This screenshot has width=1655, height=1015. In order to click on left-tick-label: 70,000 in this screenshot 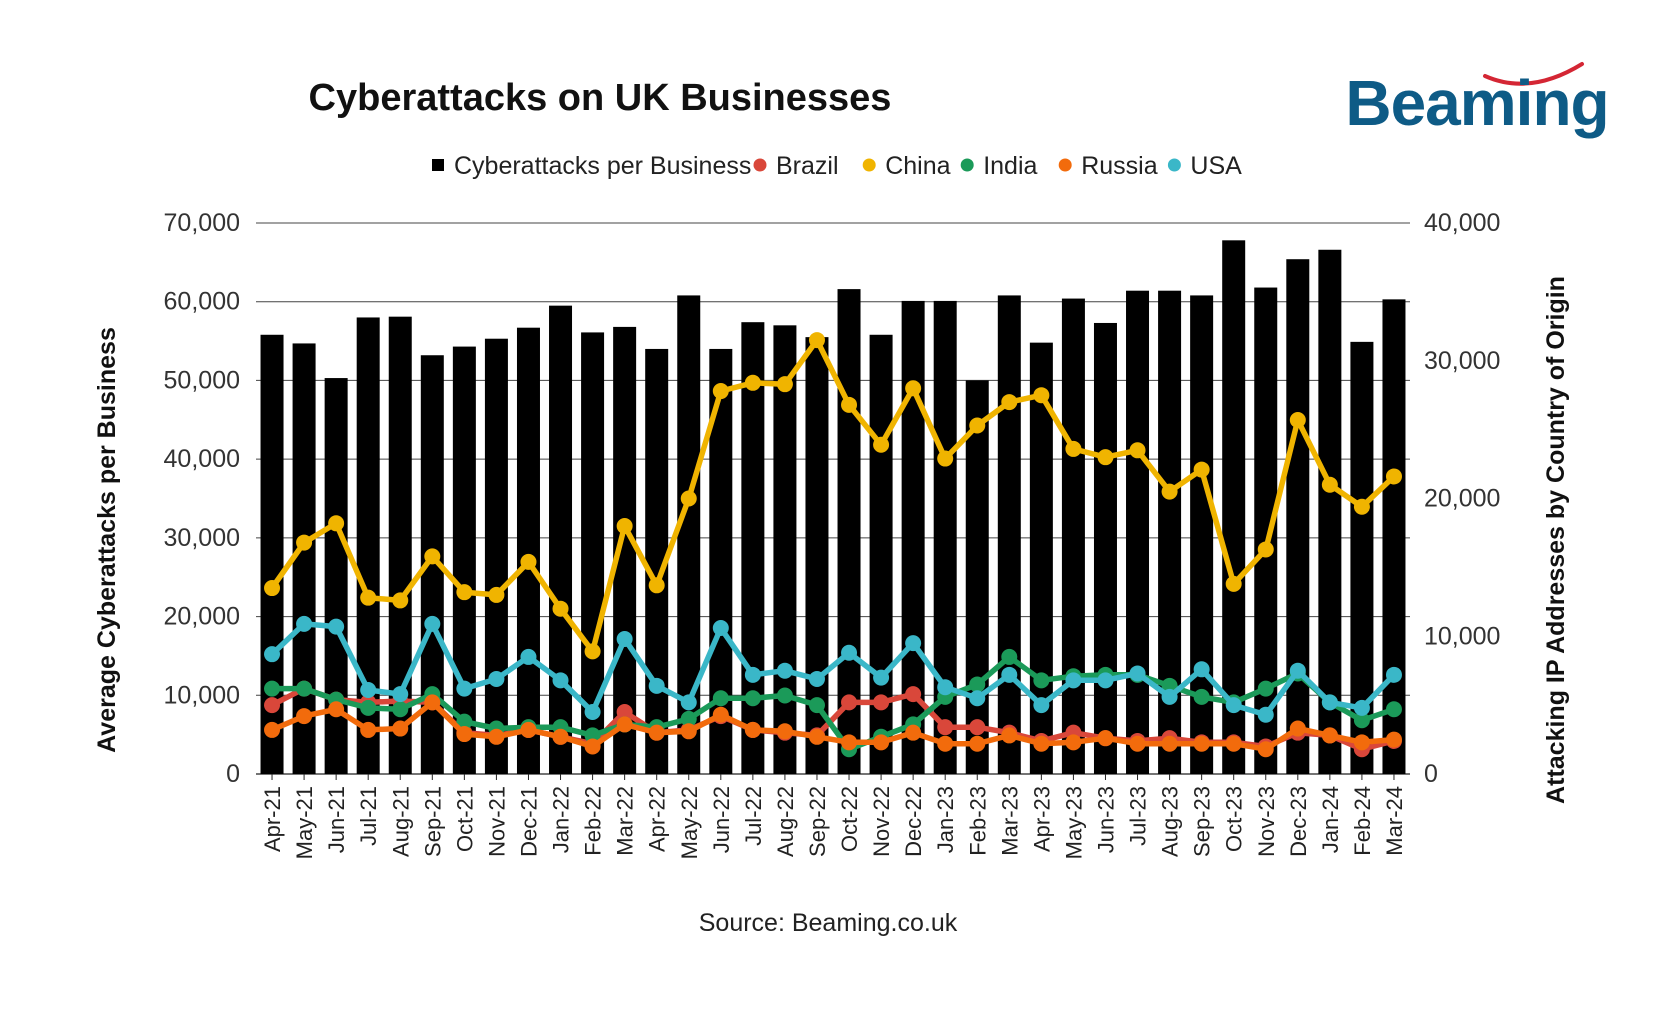, I will do `click(202, 223)`.